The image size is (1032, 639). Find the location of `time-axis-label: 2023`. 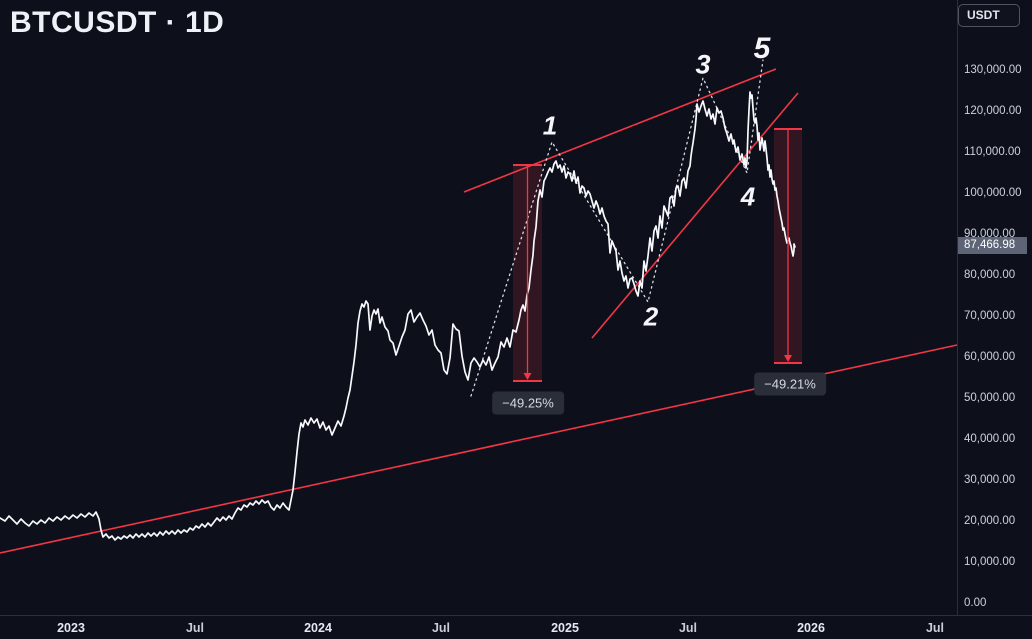

time-axis-label: 2023 is located at coordinates (71, 628).